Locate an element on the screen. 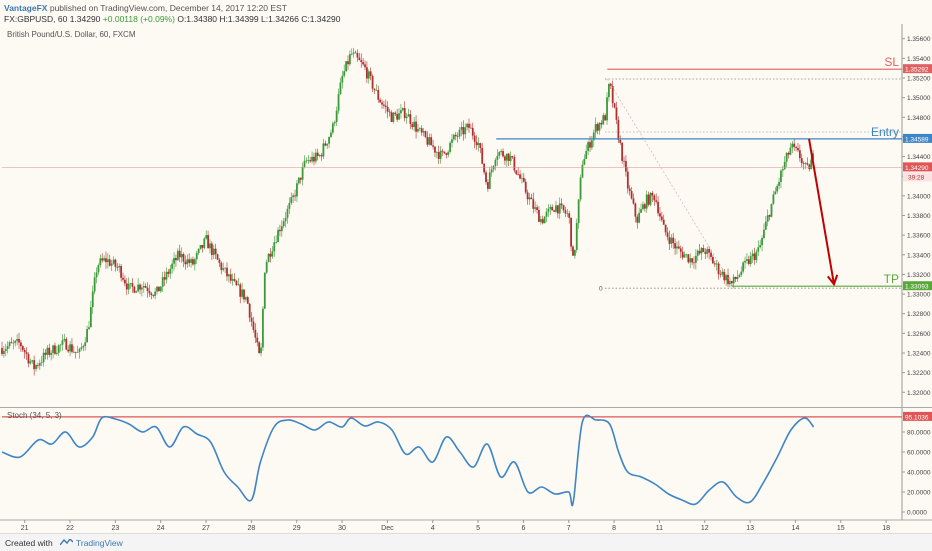  stoch-tick-label: 20.0000 is located at coordinates (919, 493).